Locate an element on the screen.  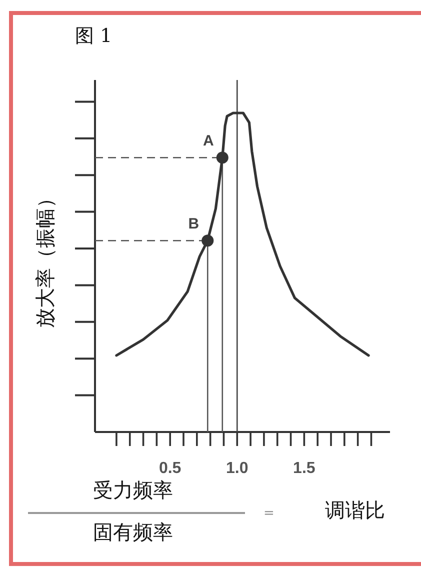
x-tick-label: 0.5 is located at coordinates (170, 468).